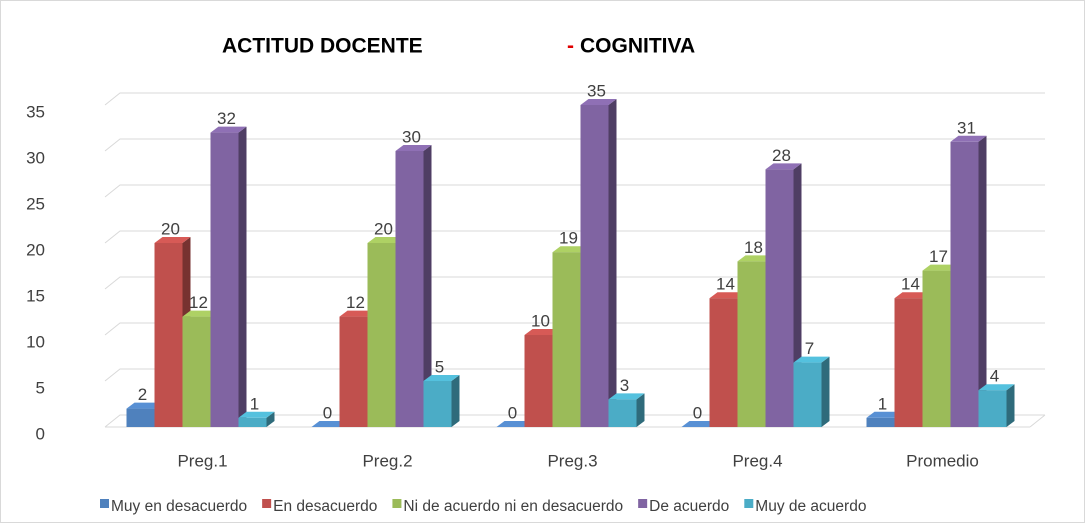 This screenshot has width=1085, height=523. I want to click on y-tick-label: 25, so click(35, 203).